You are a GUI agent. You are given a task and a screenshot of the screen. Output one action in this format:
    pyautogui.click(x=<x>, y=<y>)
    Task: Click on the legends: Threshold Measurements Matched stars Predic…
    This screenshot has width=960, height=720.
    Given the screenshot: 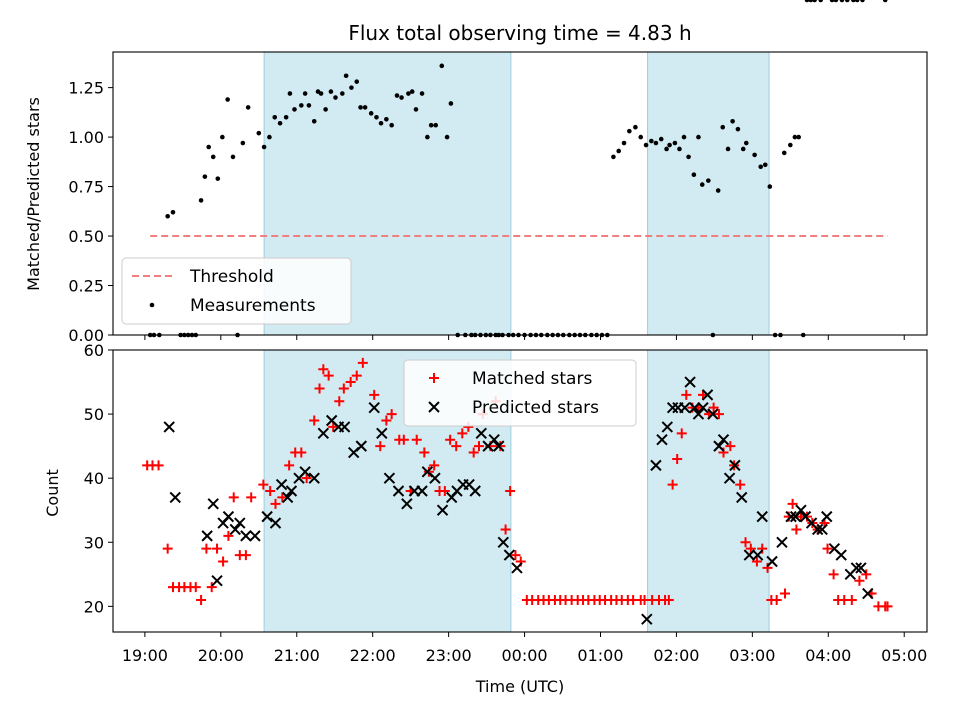 What is the action you would take?
    pyautogui.click(x=379, y=342)
    